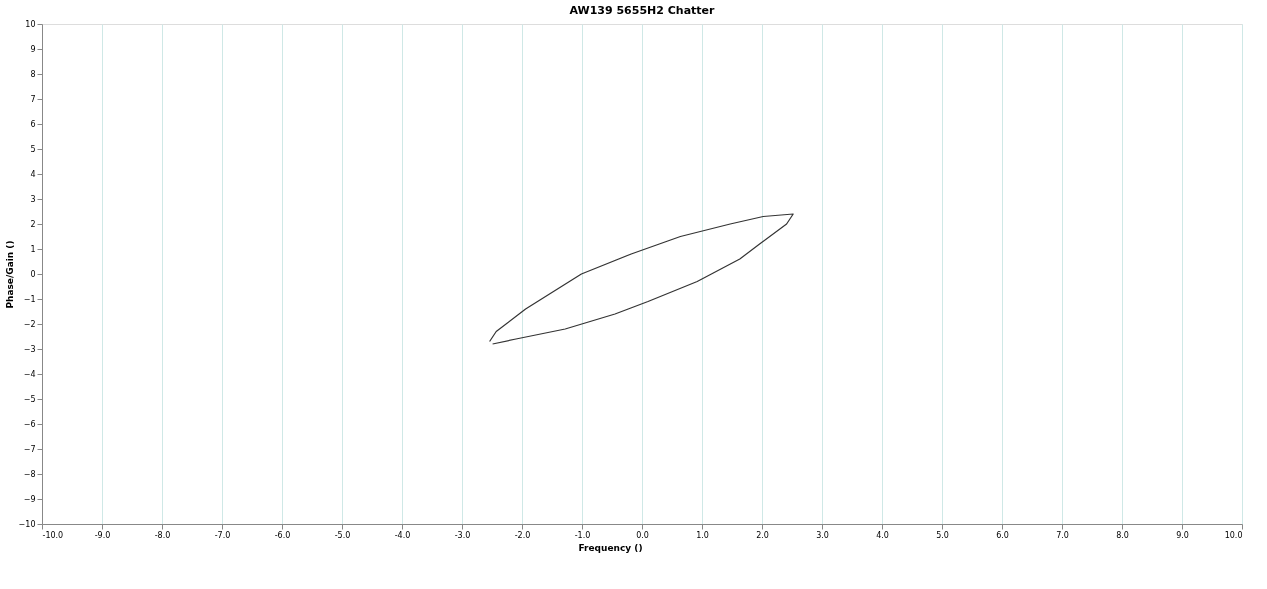  Describe the element at coordinates (33, 49) in the screenshot. I see `y-tick-label: 9` at that location.